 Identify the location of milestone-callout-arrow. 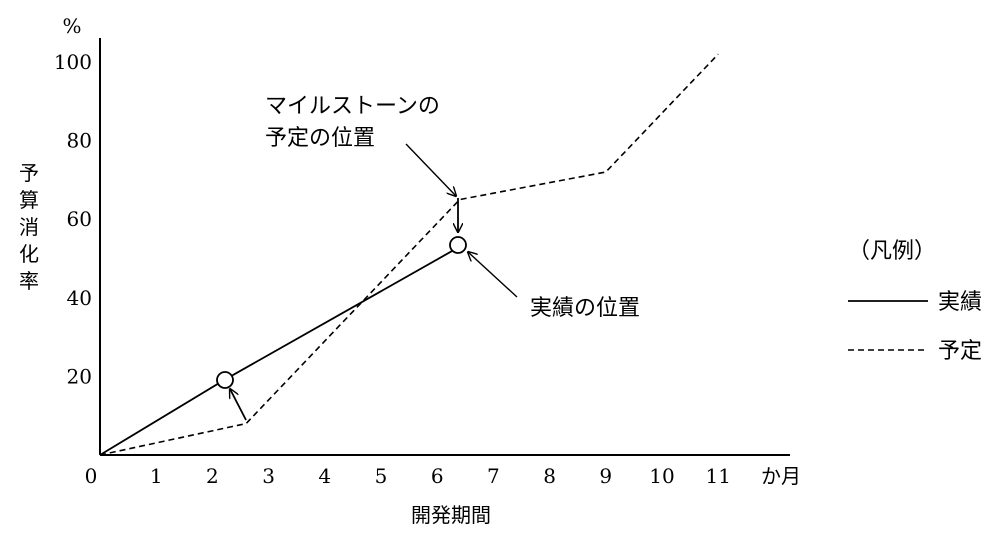
(430, 169).